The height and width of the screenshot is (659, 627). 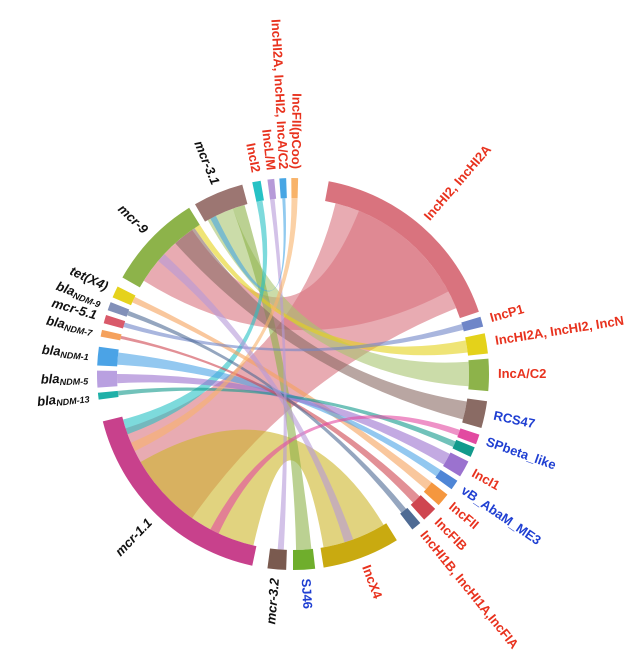 I want to click on label-text-ndm13: bla, so click(x=46, y=400).